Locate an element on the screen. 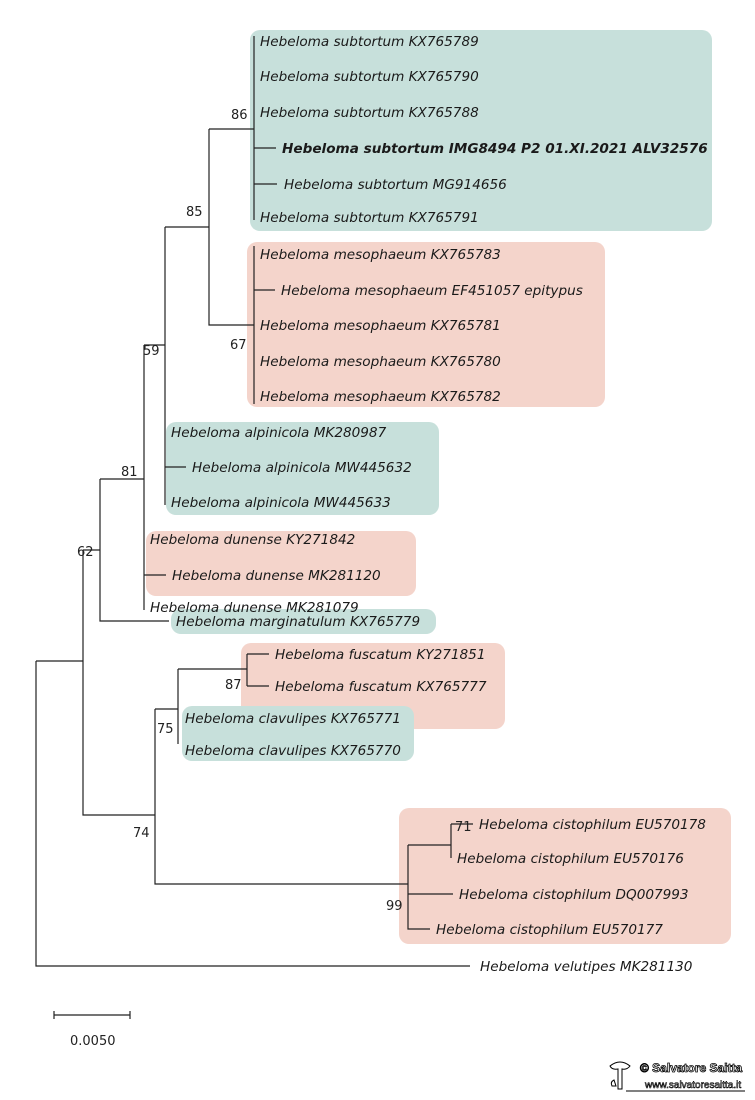  bootstrap-value: 67 is located at coordinates (238, 345).